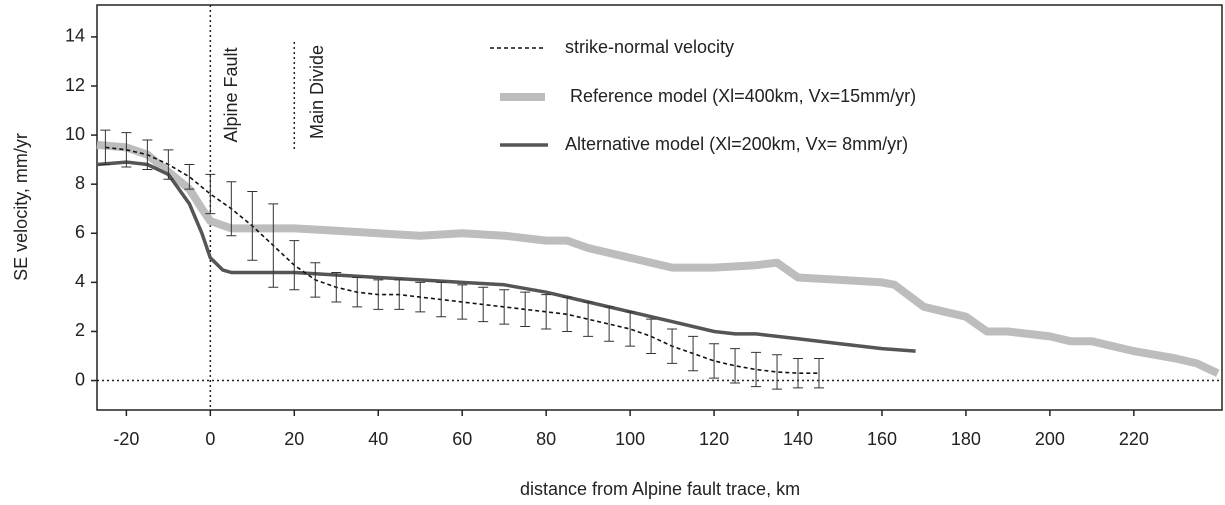 The width and height of the screenshot is (1225, 505). Describe the element at coordinates (462, 439) in the screenshot. I see `x-tick-label: 60` at that location.